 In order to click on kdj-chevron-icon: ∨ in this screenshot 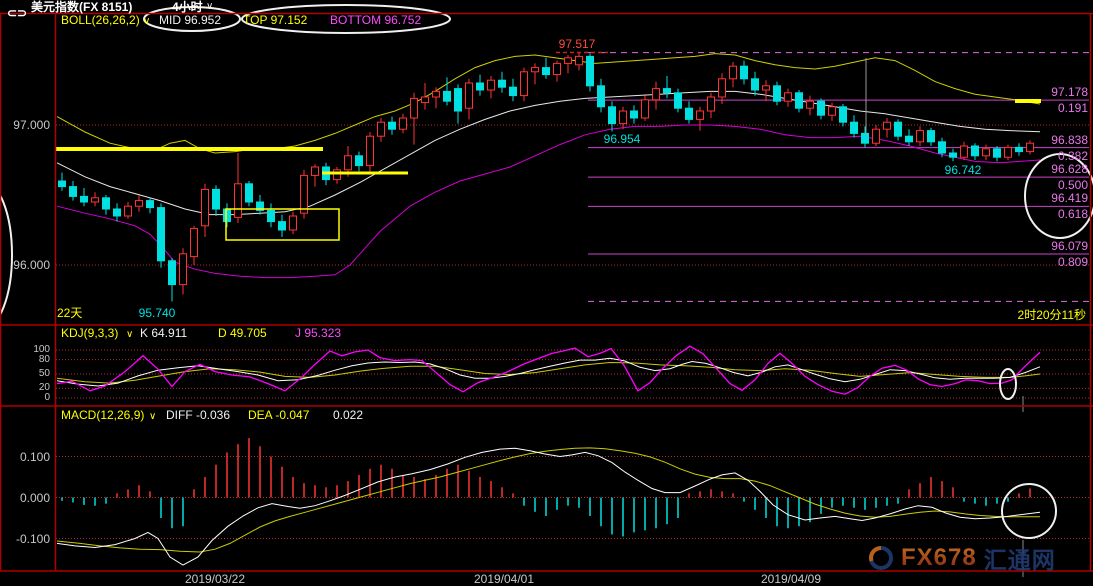, I will do `click(130, 334)`.